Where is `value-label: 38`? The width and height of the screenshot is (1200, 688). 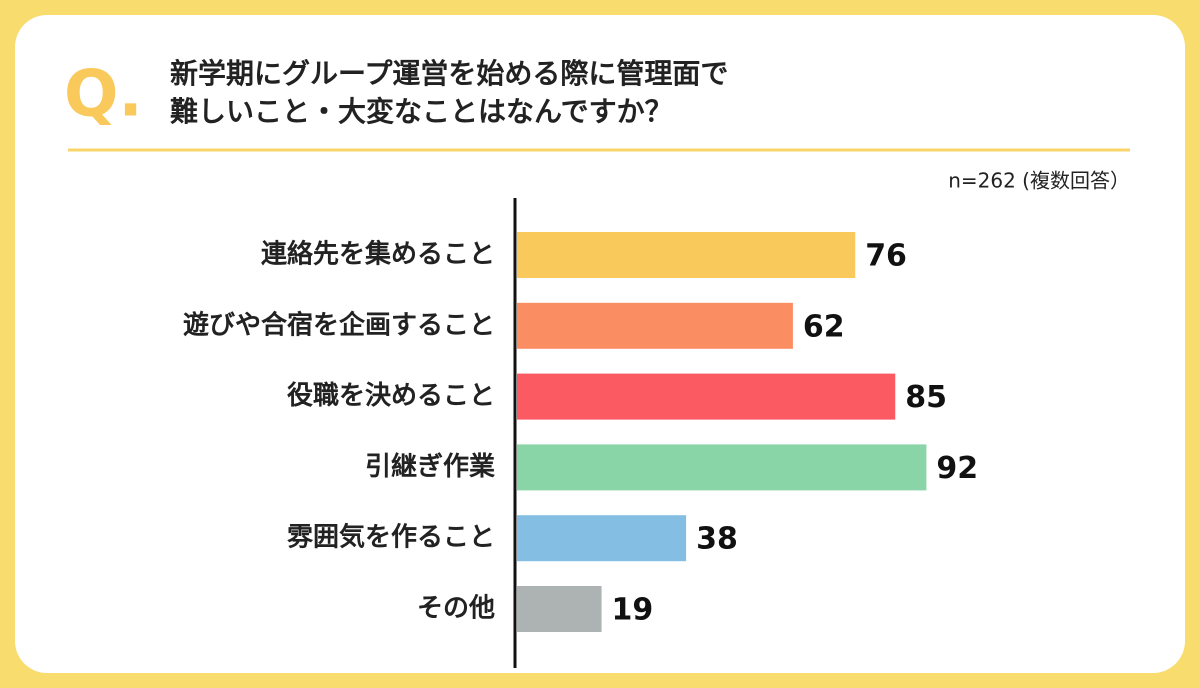 value-label: 38 is located at coordinates (717, 539).